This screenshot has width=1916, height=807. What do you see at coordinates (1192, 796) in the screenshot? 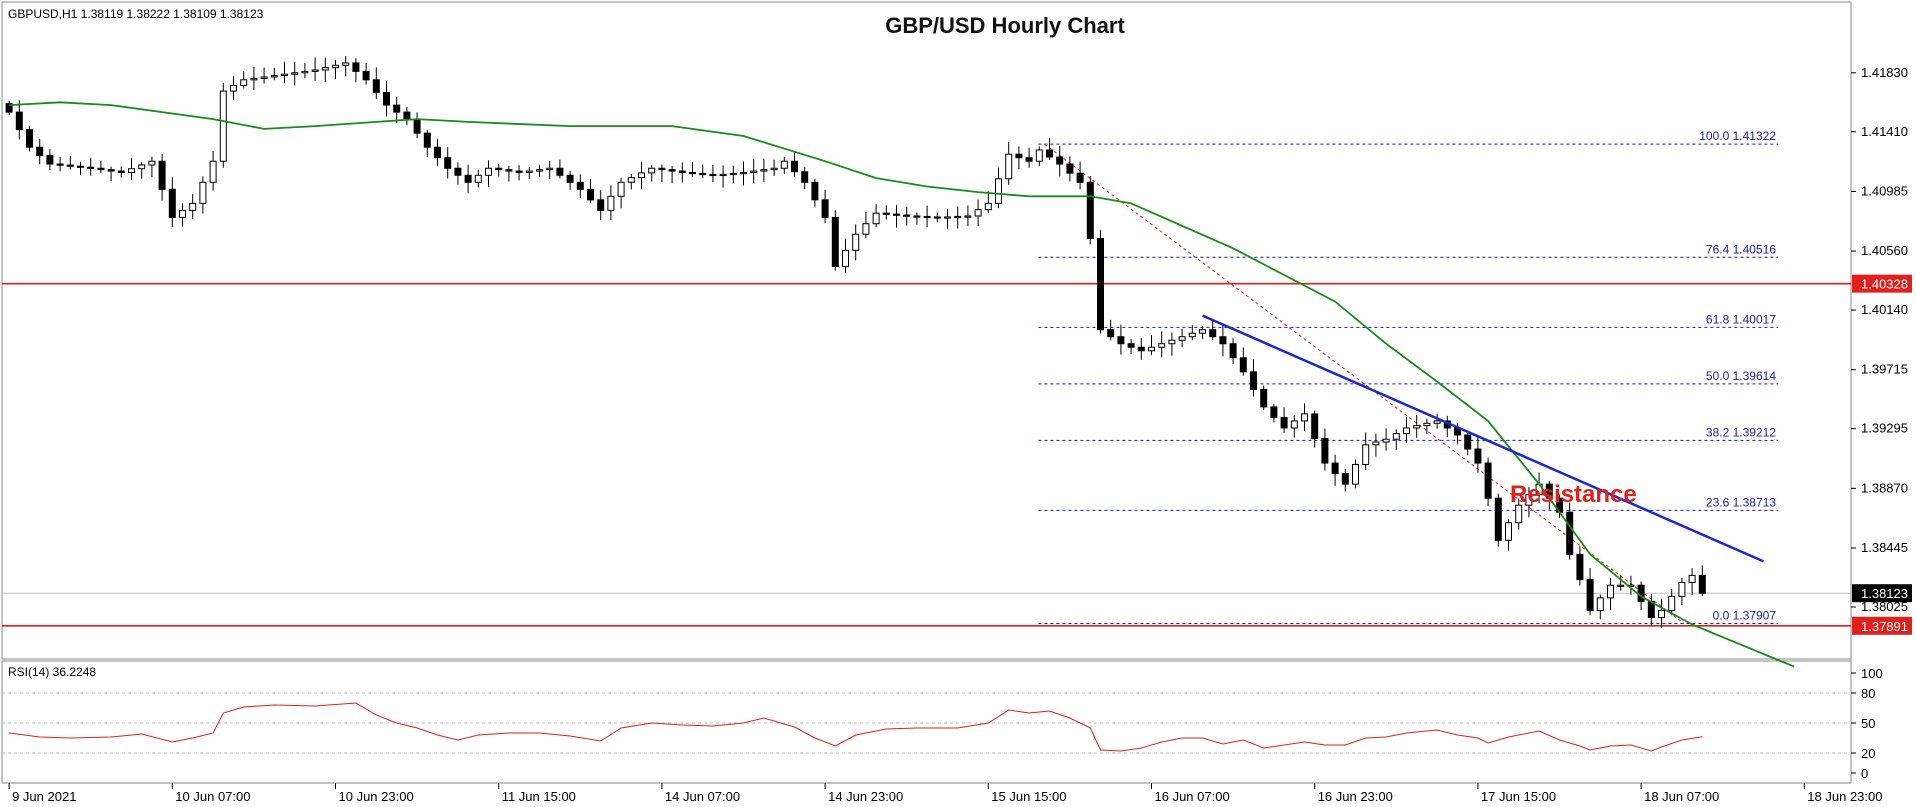
I see `time-tick-label: 16 Jun 07:00` at bounding box center [1192, 796].